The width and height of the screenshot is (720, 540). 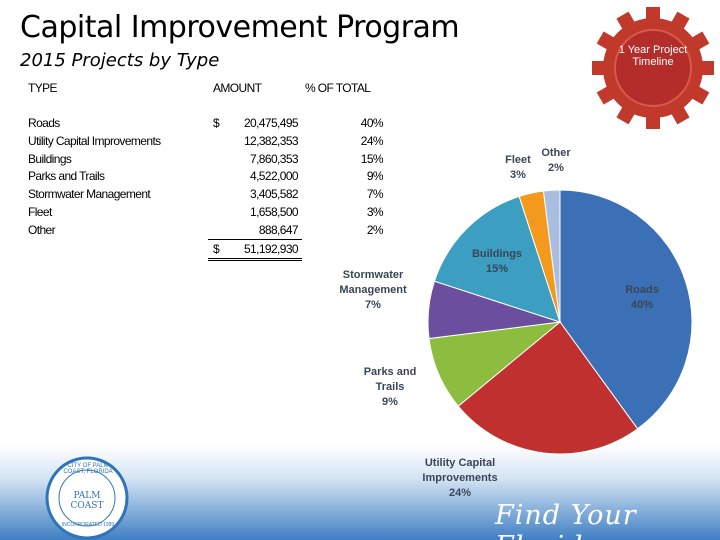 What do you see at coordinates (237, 88) in the screenshot?
I see `table-header: AMOUNT` at bounding box center [237, 88].